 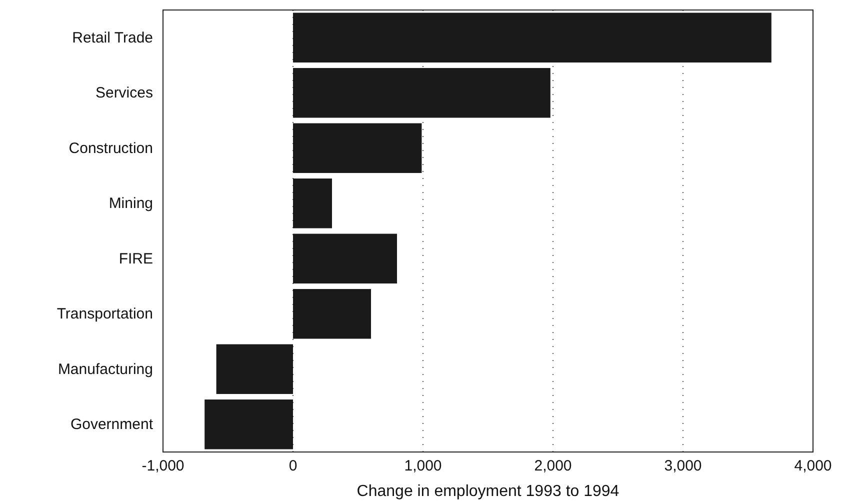 I want to click on x-tick-label: 2,000, so click(x=553, y=466).